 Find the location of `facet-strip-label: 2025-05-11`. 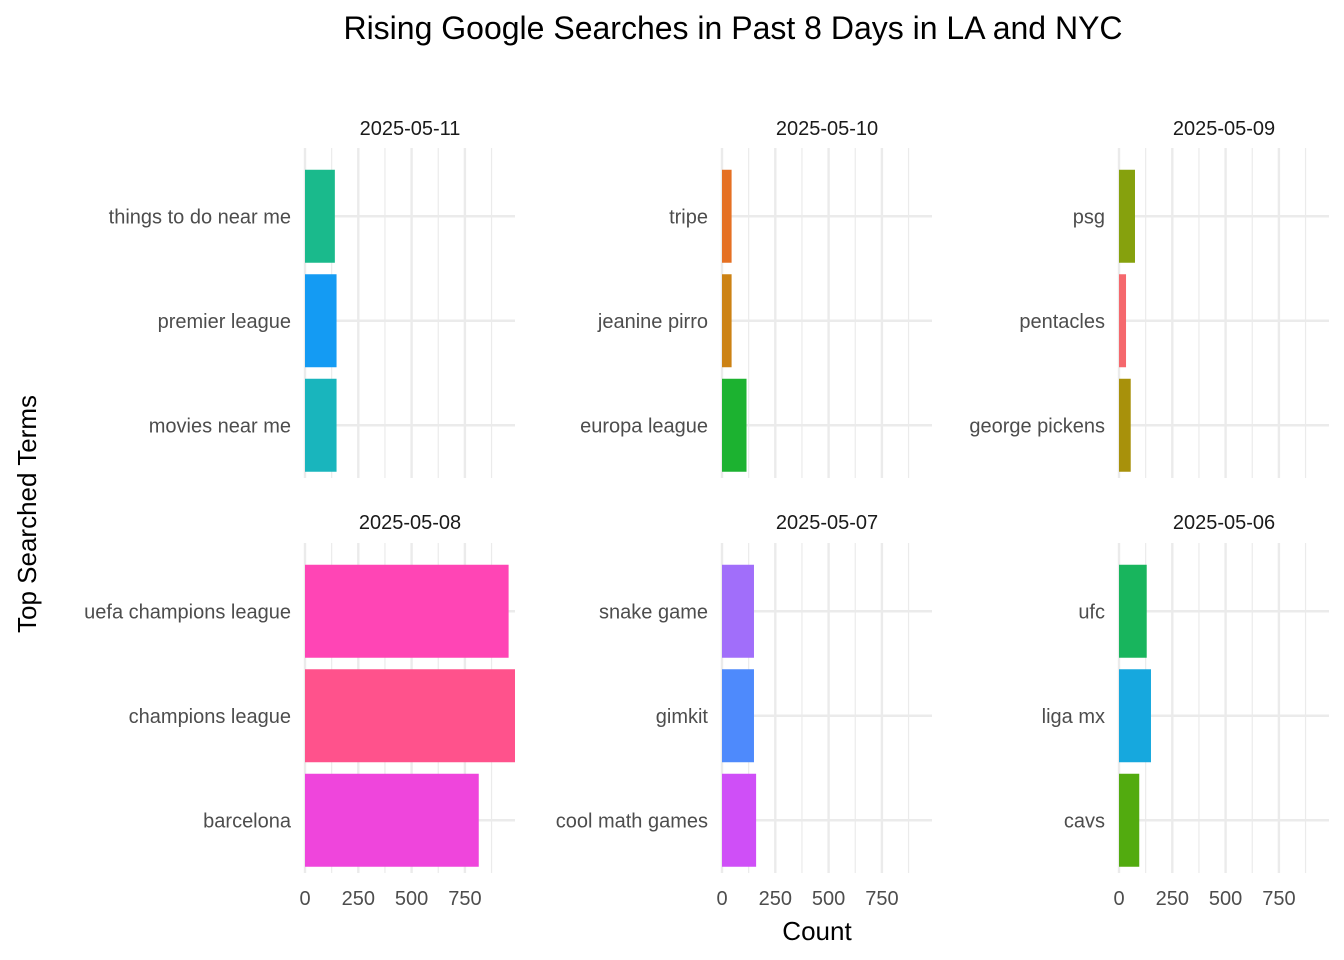

facet-strip-label: 2025-05-11 is located at coordinates (410, 129).